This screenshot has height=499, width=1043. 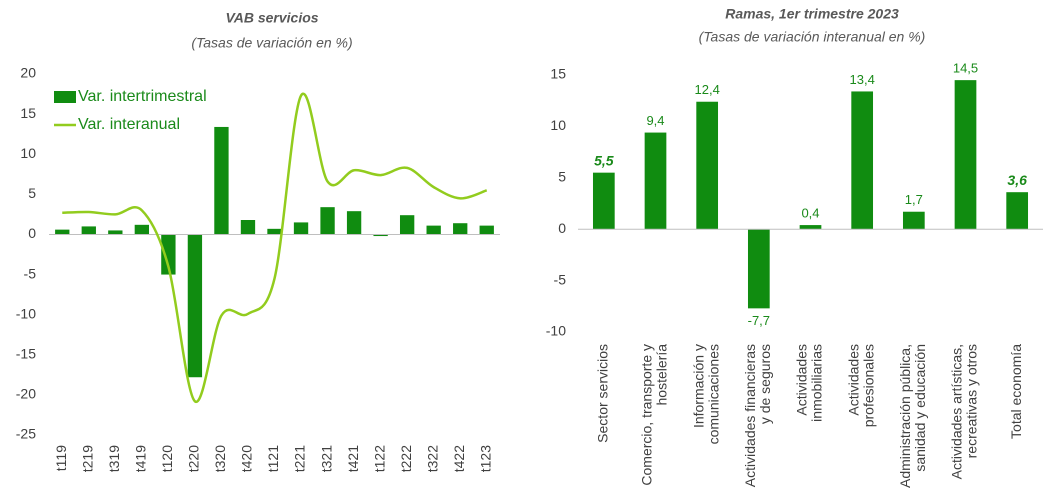 What do you see at coordinates (604, 160) in the screenshot?
I see `value-label: 5,5` at bounding box center [604, 160].